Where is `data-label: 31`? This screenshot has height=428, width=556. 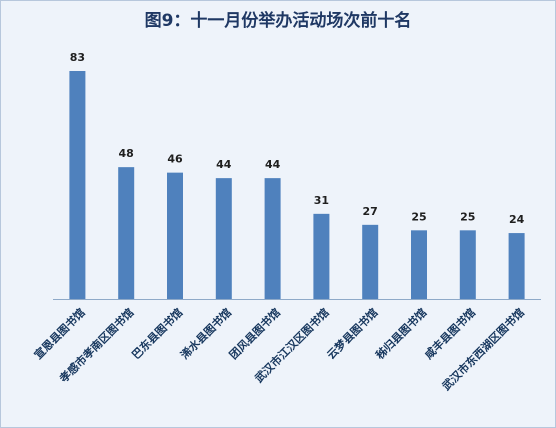 data-label: 31 is located at coordinates (321, 200).